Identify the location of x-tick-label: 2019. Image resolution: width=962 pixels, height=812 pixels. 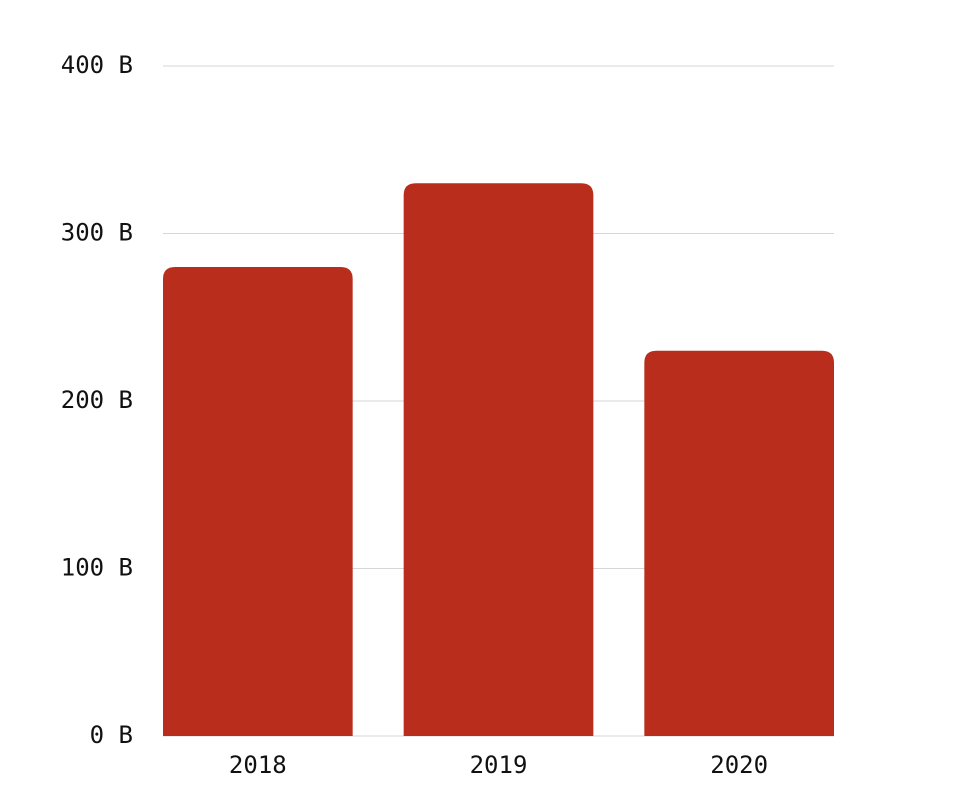
(499, 765).